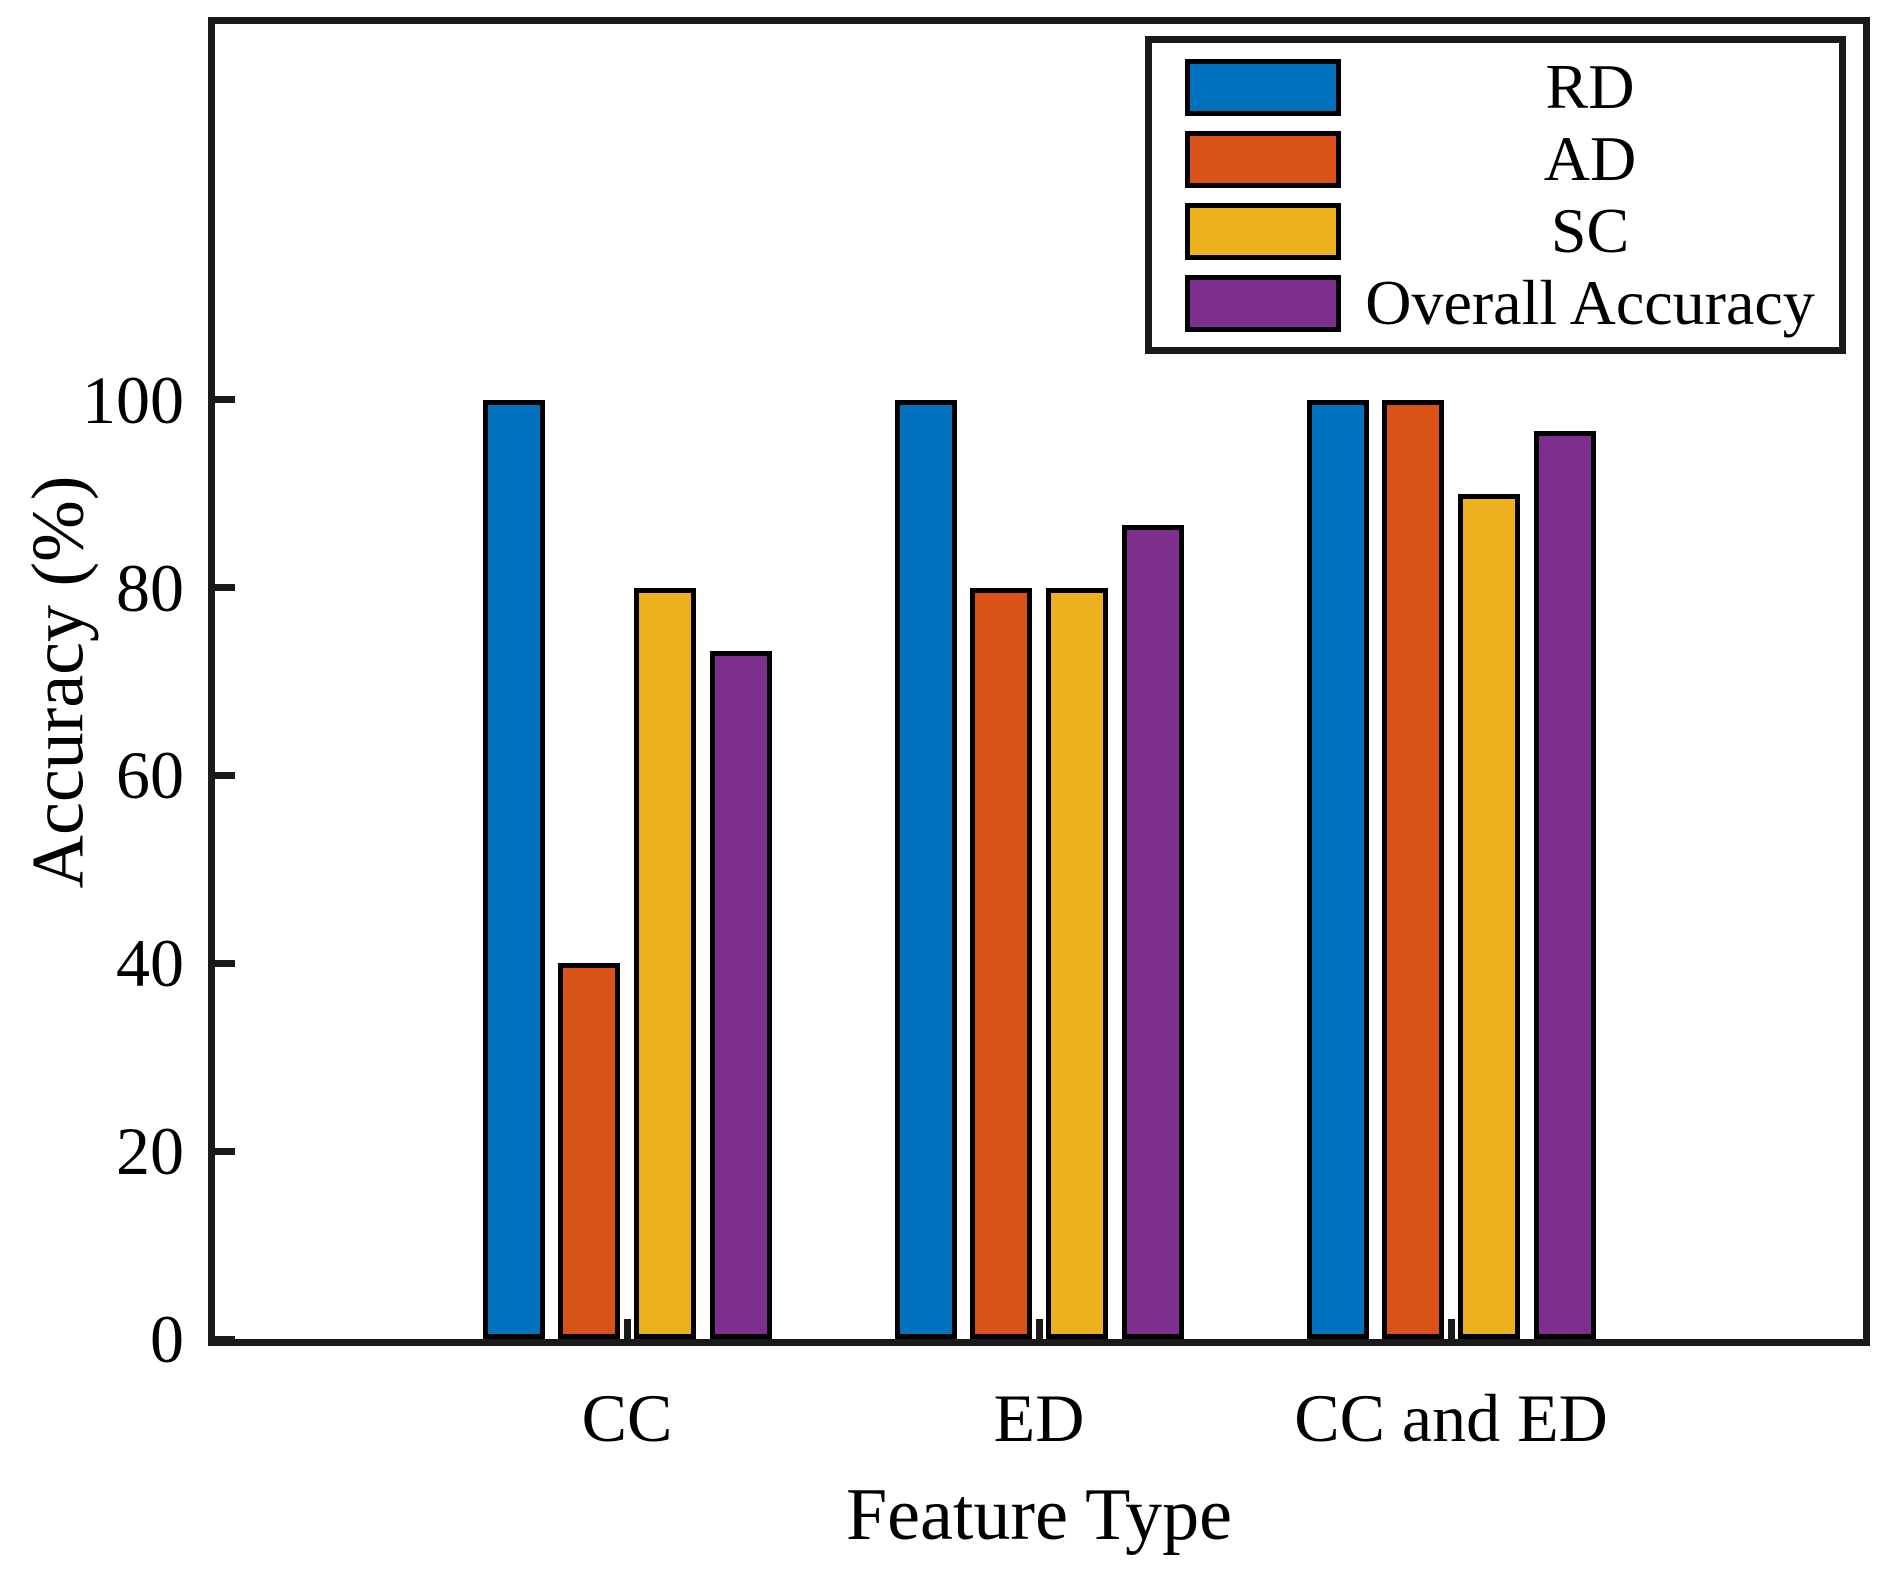  What do you see at coordinates (167, 1339) in the screenshot?
I see `y-tick-label: 0` at bounding box center [167, 1339].